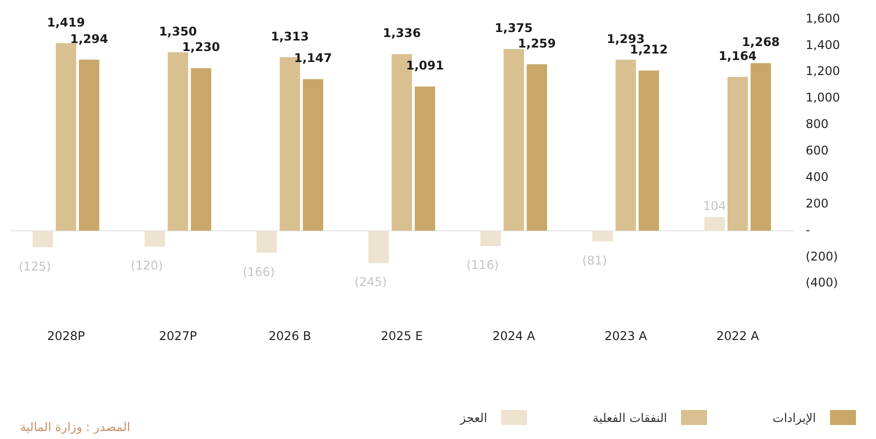 Image resolution: width=876 pixels, height=439 pixels. Describe the element at coordinates (823, 71) in the screenshot. I see `y-tick-label: 1,200` at that location.